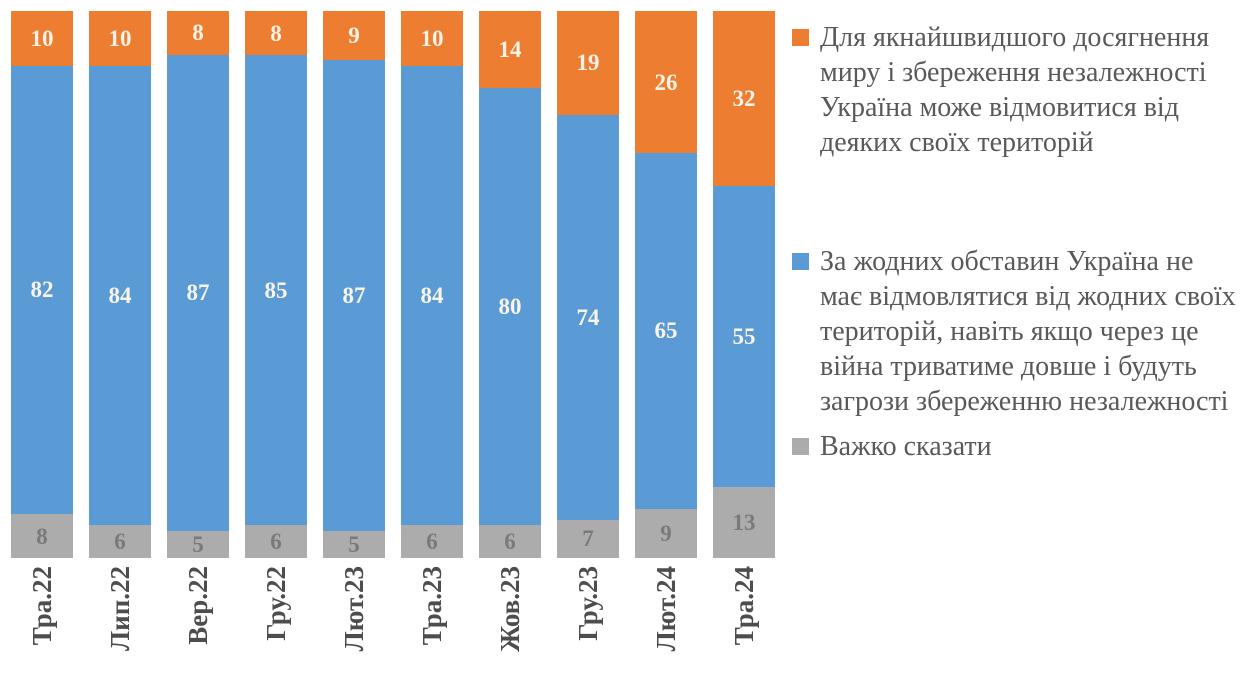 The image size is (1244, 682). I want to click on x-tick-Гру.23: Гру.23, so click(588, 622).